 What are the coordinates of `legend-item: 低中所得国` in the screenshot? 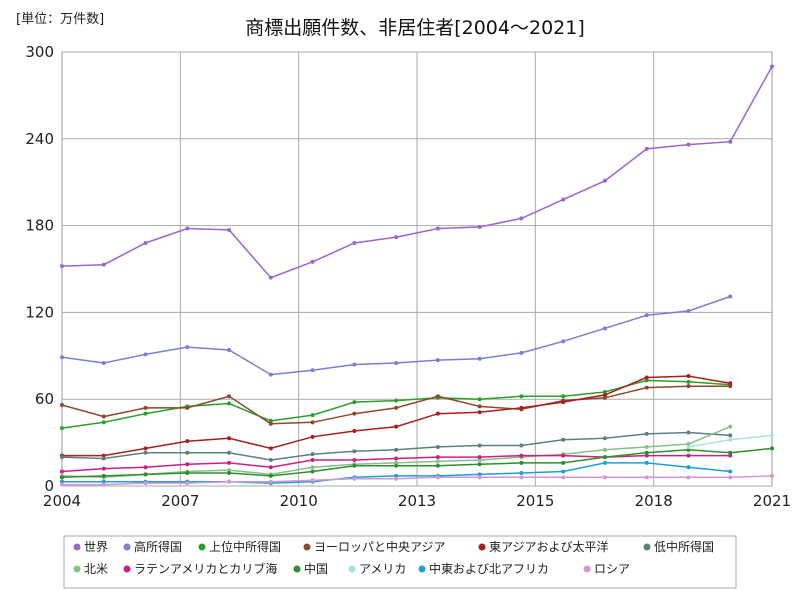 It's located at (678, 546).